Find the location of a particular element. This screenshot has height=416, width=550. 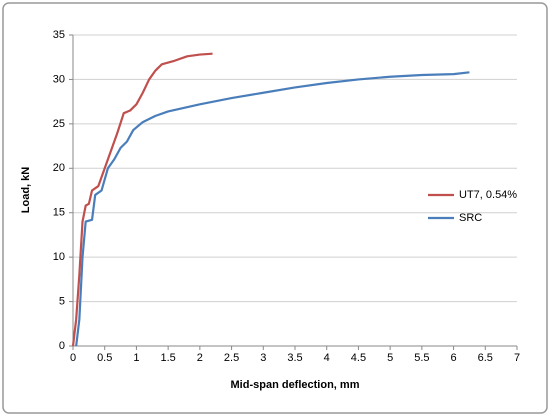

y-tick-label: 35 is located at coordinates (59, 35).